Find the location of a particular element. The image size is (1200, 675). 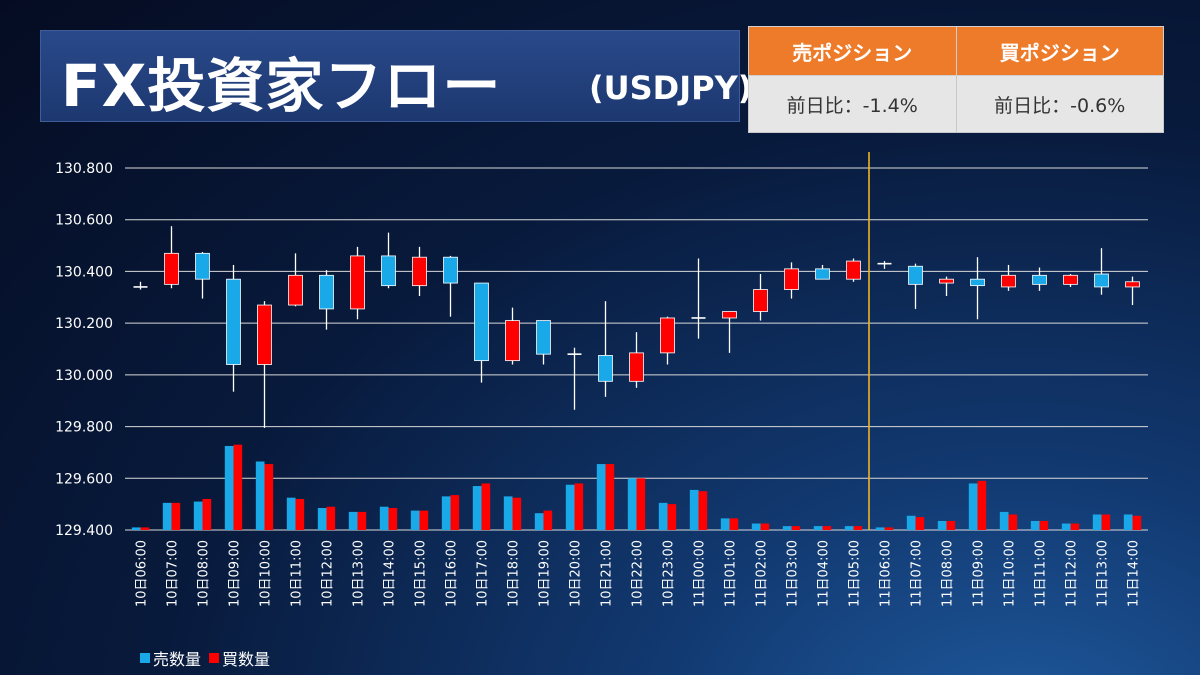

x-tick-label: 11日04:00 is located at coordinates (824, 573).